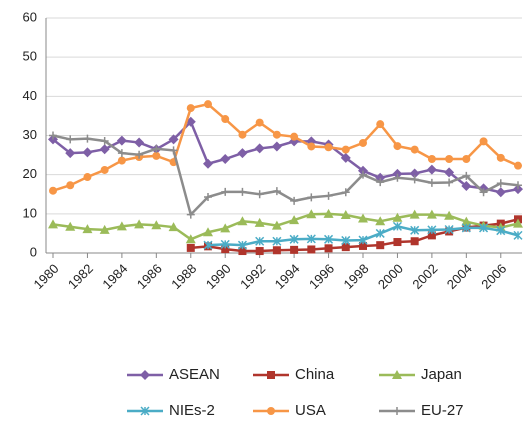  Describe the element at coordinates (30, 212) in the screenshot. I see `y-tick-label: 10` at that location.